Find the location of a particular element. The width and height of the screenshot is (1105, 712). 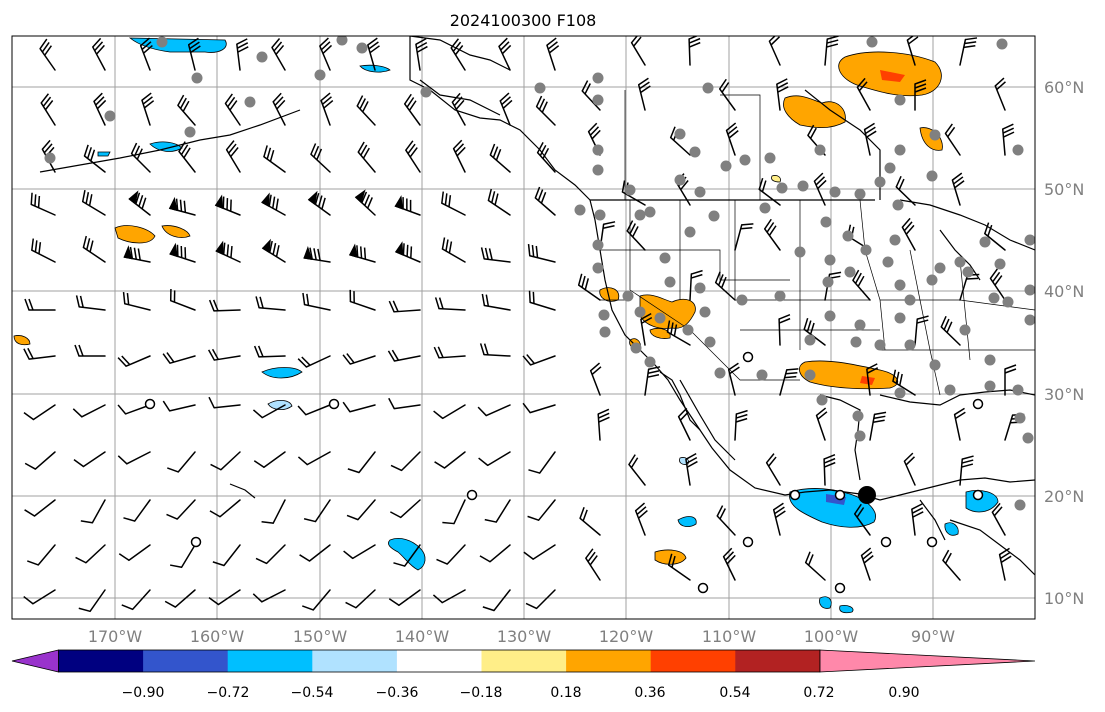

lat-label: 40°N is located at coordinates (1064, 291).